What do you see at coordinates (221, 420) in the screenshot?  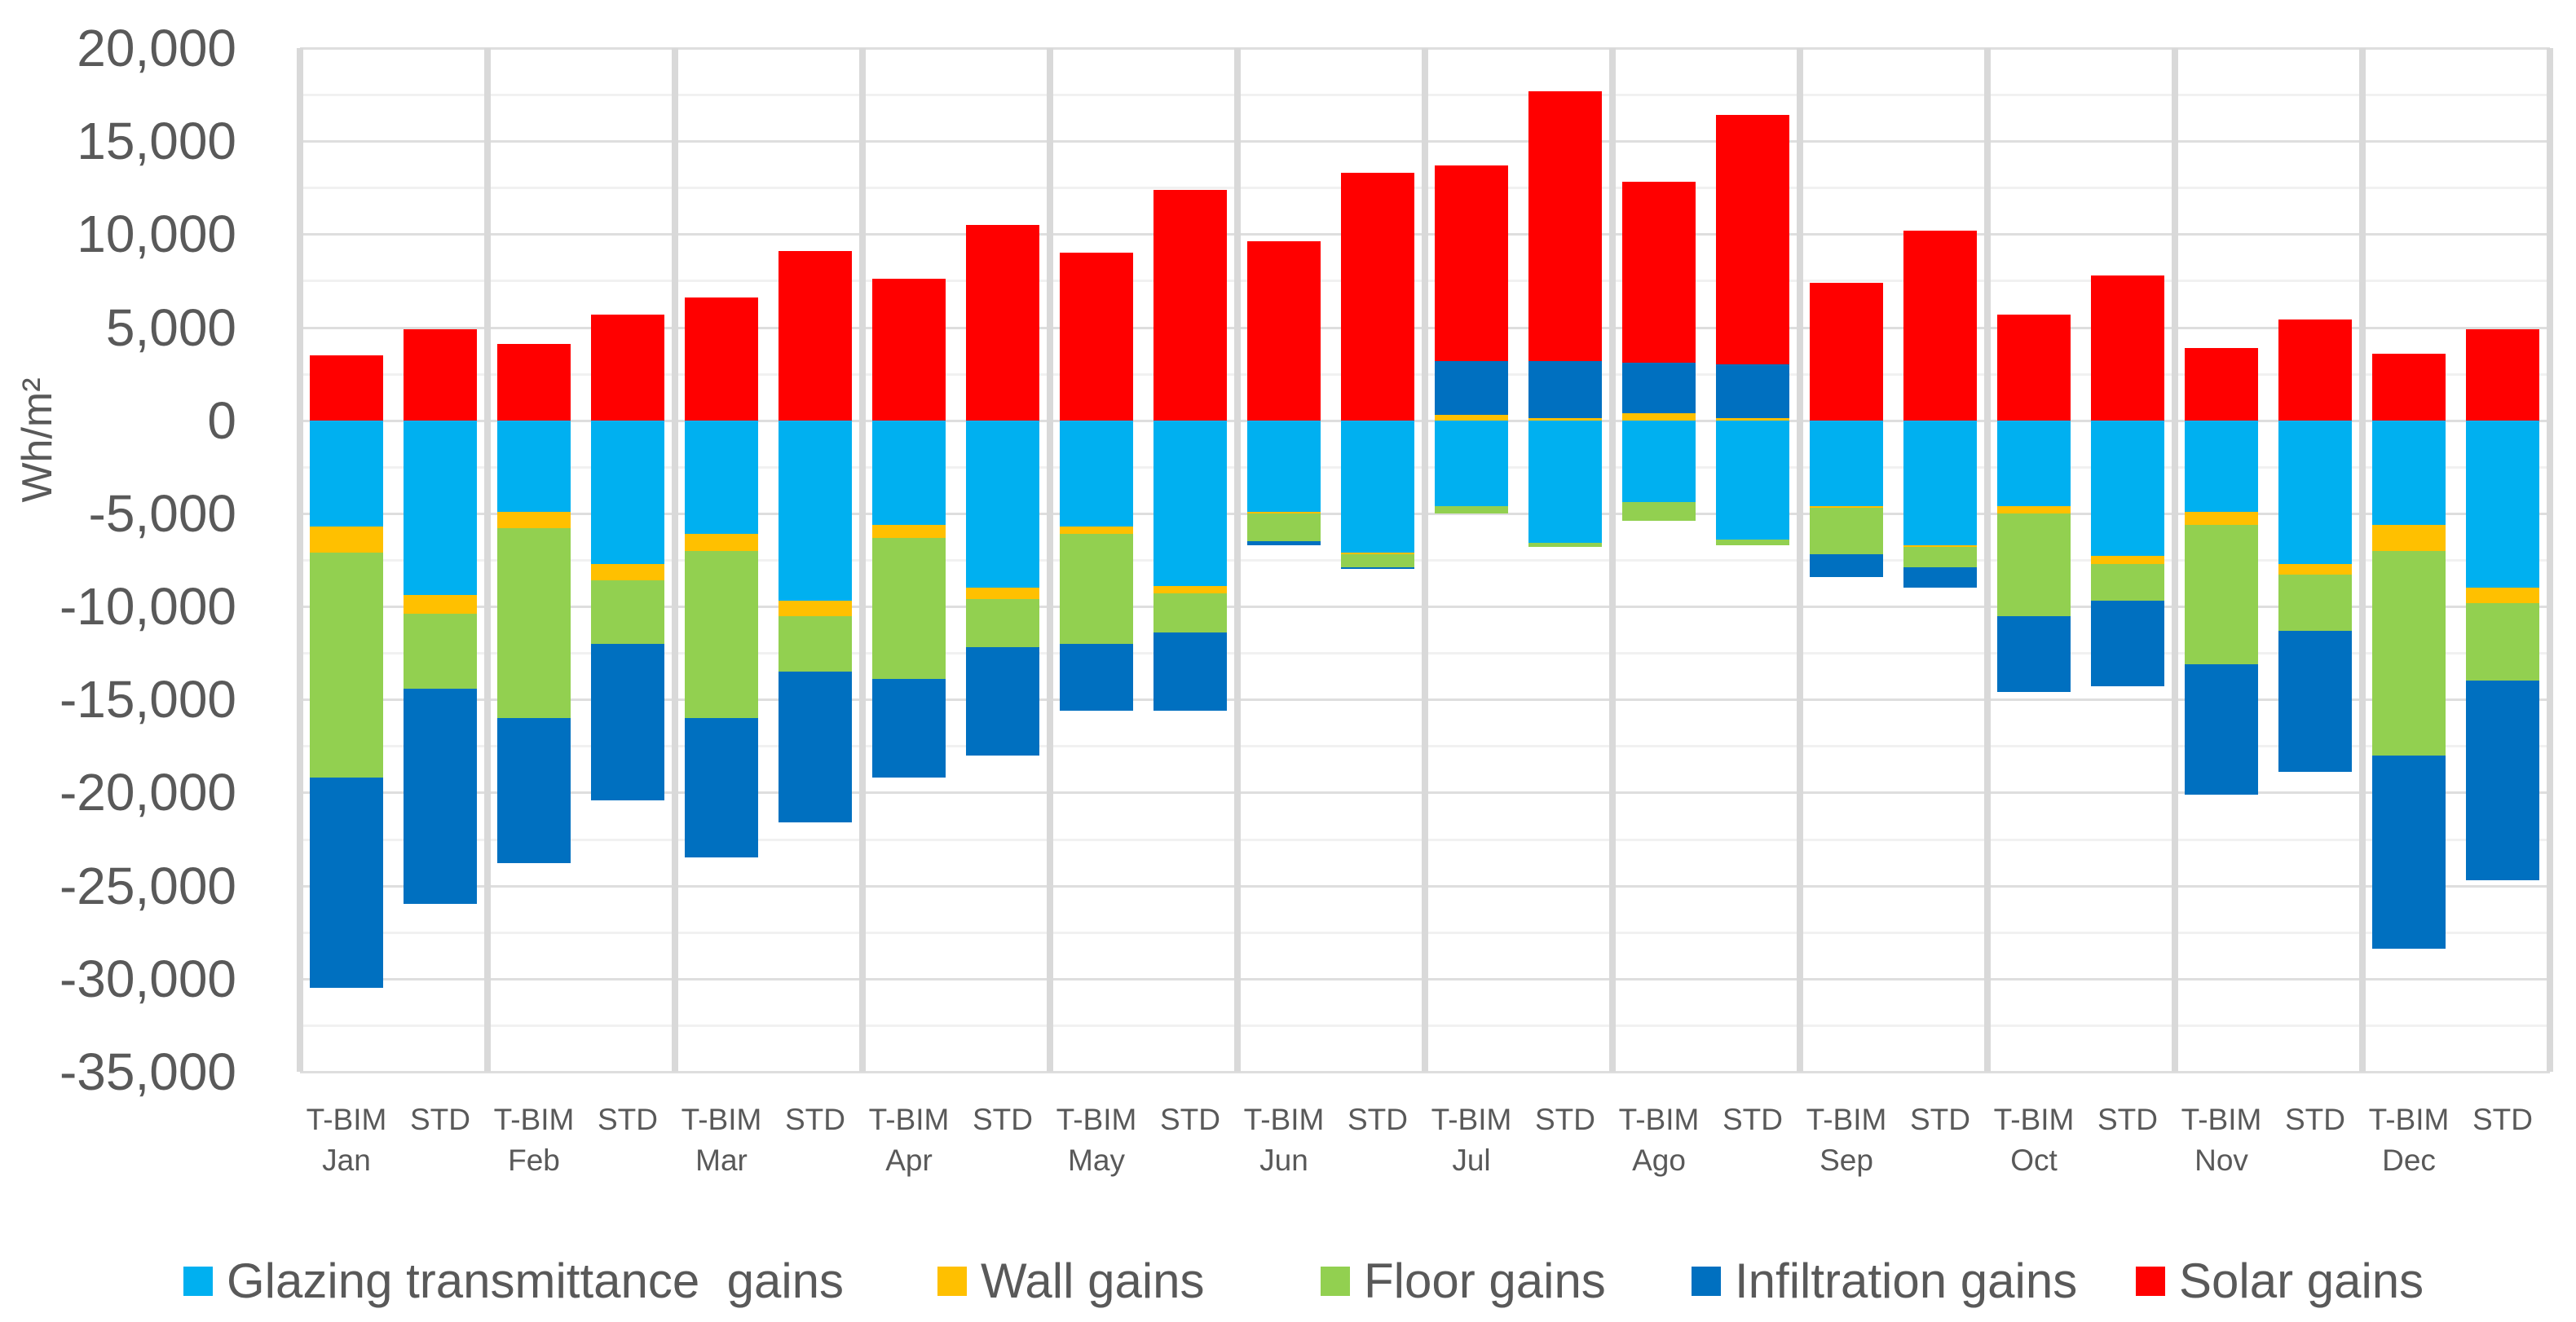 I see `y-tick-label: 0` at bounding box center [221, 420].